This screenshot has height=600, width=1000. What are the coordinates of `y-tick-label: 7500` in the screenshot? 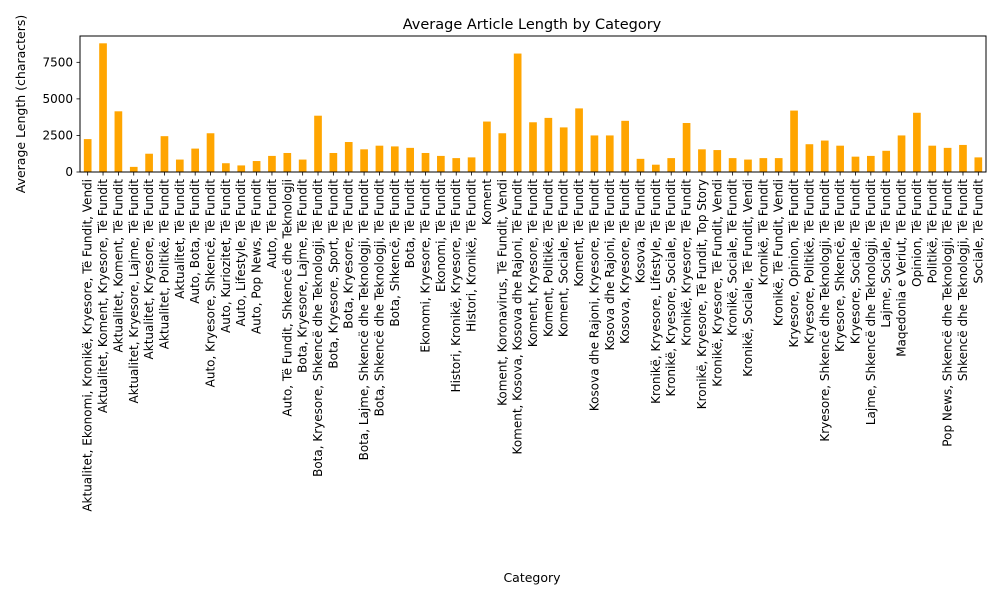 It's located at (57, 62).